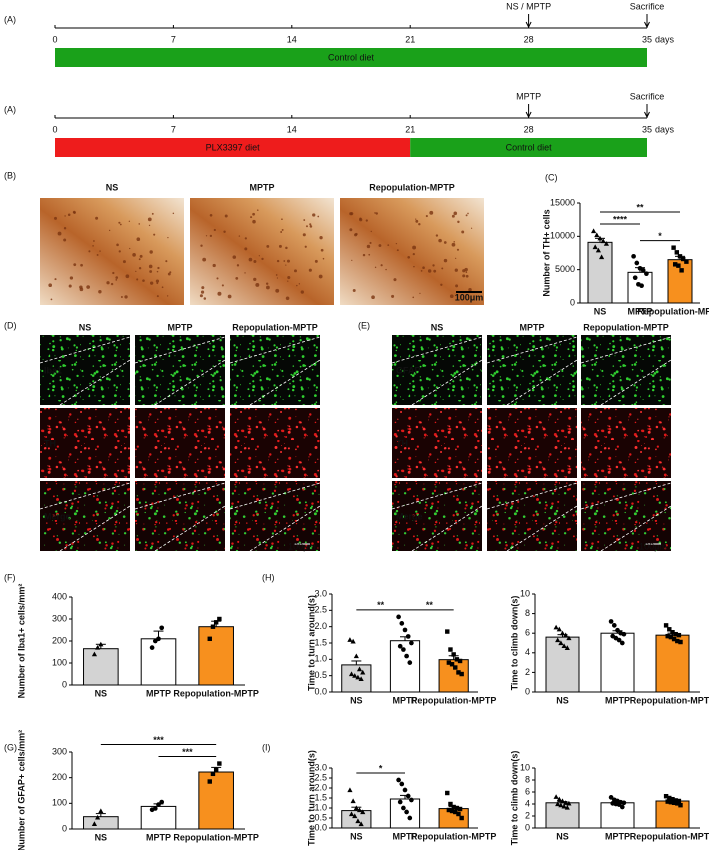  Describe the element at coordinates (410, 39) in the screenshot. I see `timeline-tick-label: 21` at that location.